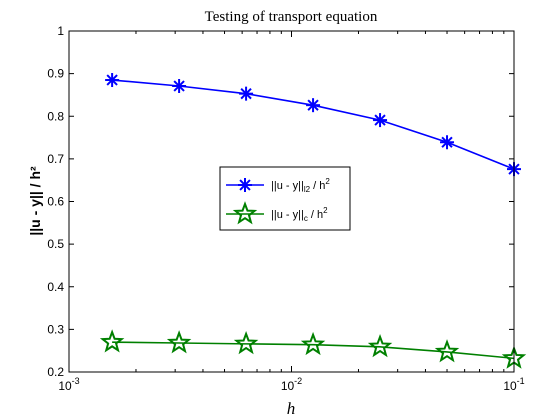 The image size is (560, 420). What do you see at coordinates (291, 17) in the screenshot?
I see `chart-title: Testing of transport equation` at bounding box center [291, 17].